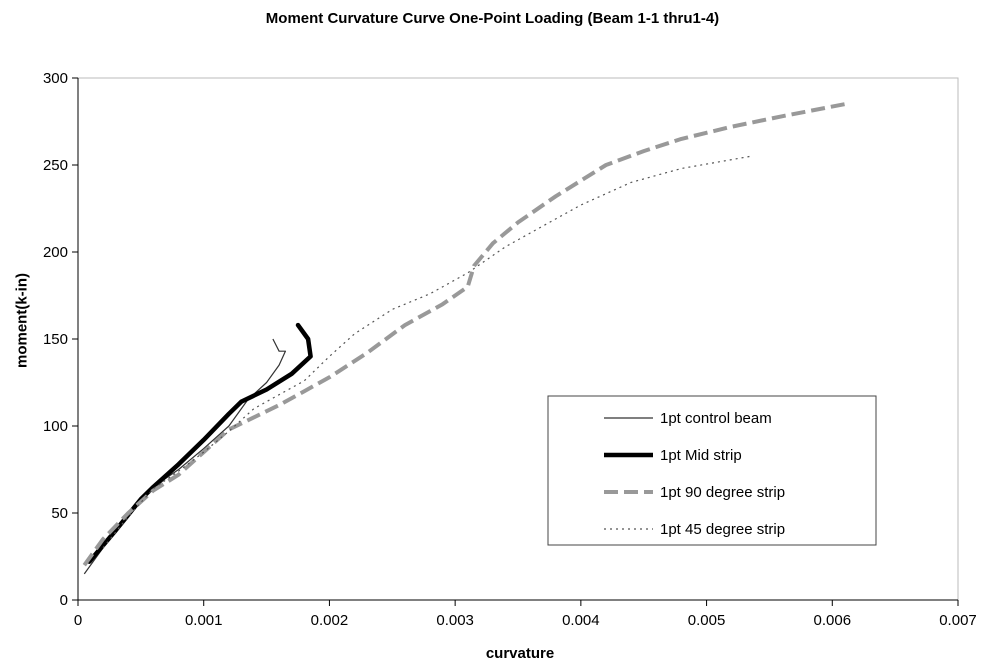  Describe the element at coordinates (722, 492) in the screenshot. I see `legend-label-3: 1pt 90 degree strip` at that location.